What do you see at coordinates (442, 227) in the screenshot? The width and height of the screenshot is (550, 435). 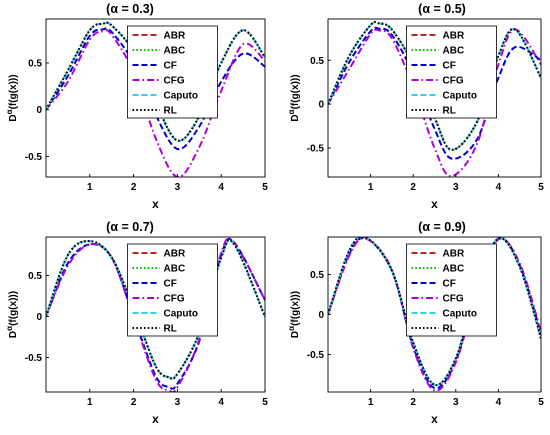 I see `subplot-title: (α = 0.9)` at bounding box center [442, 227].